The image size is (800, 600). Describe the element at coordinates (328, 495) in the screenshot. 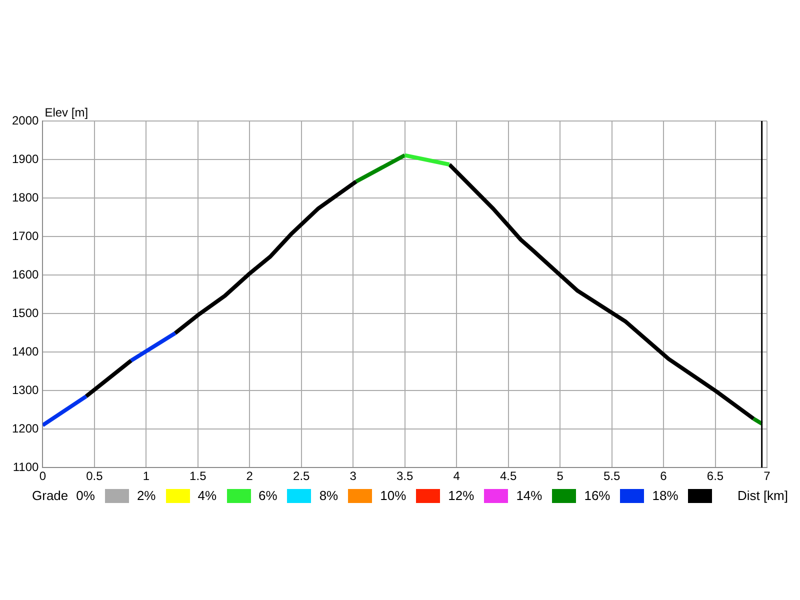

I see `legend-label: 8%` at that location.